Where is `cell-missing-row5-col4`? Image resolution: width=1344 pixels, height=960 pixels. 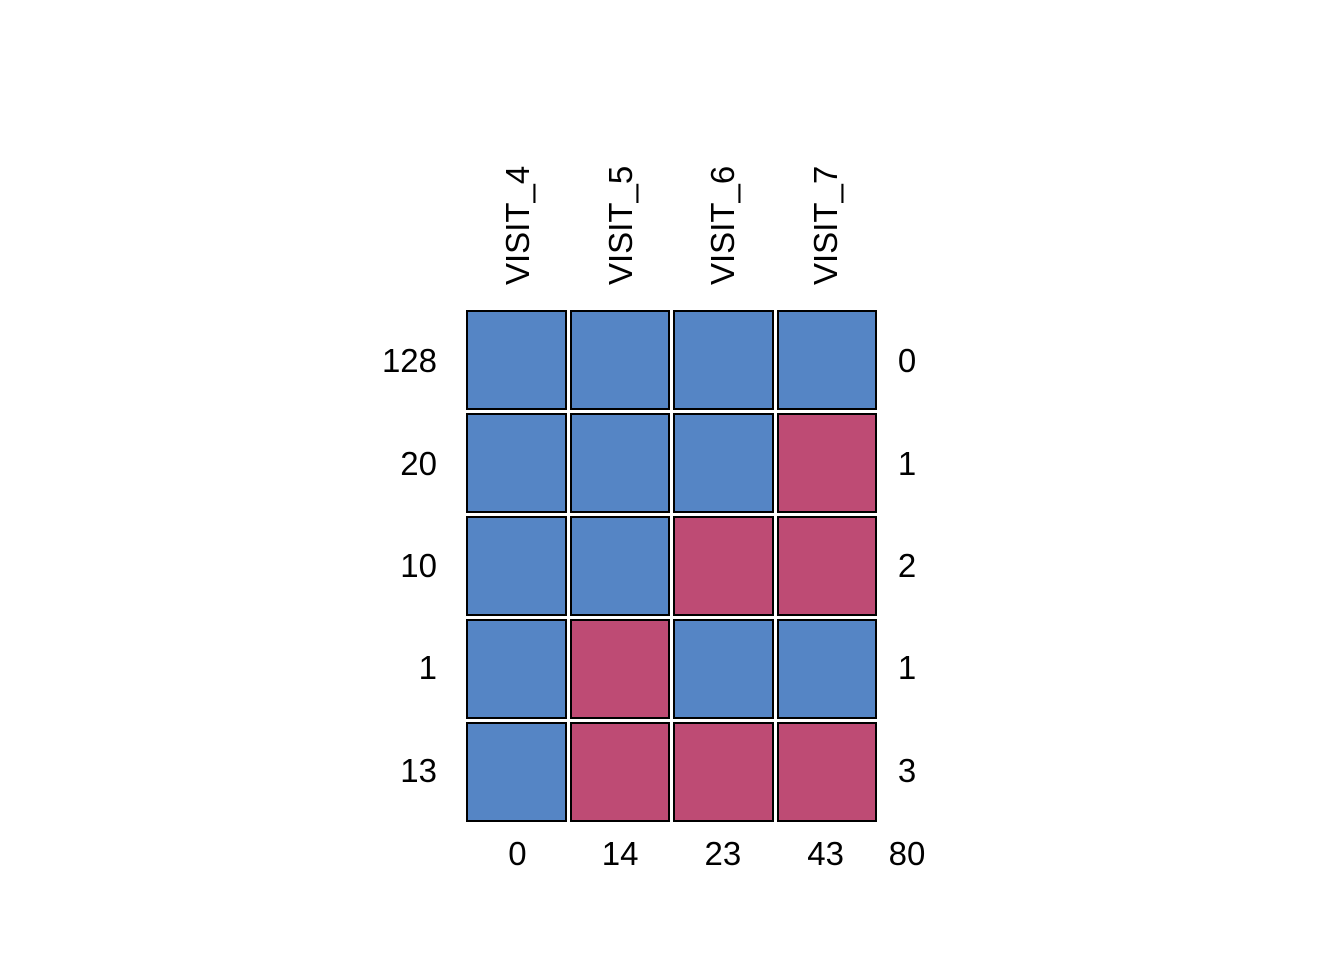
cell-missing-row5-col4 is located at coordinates (826, 772).